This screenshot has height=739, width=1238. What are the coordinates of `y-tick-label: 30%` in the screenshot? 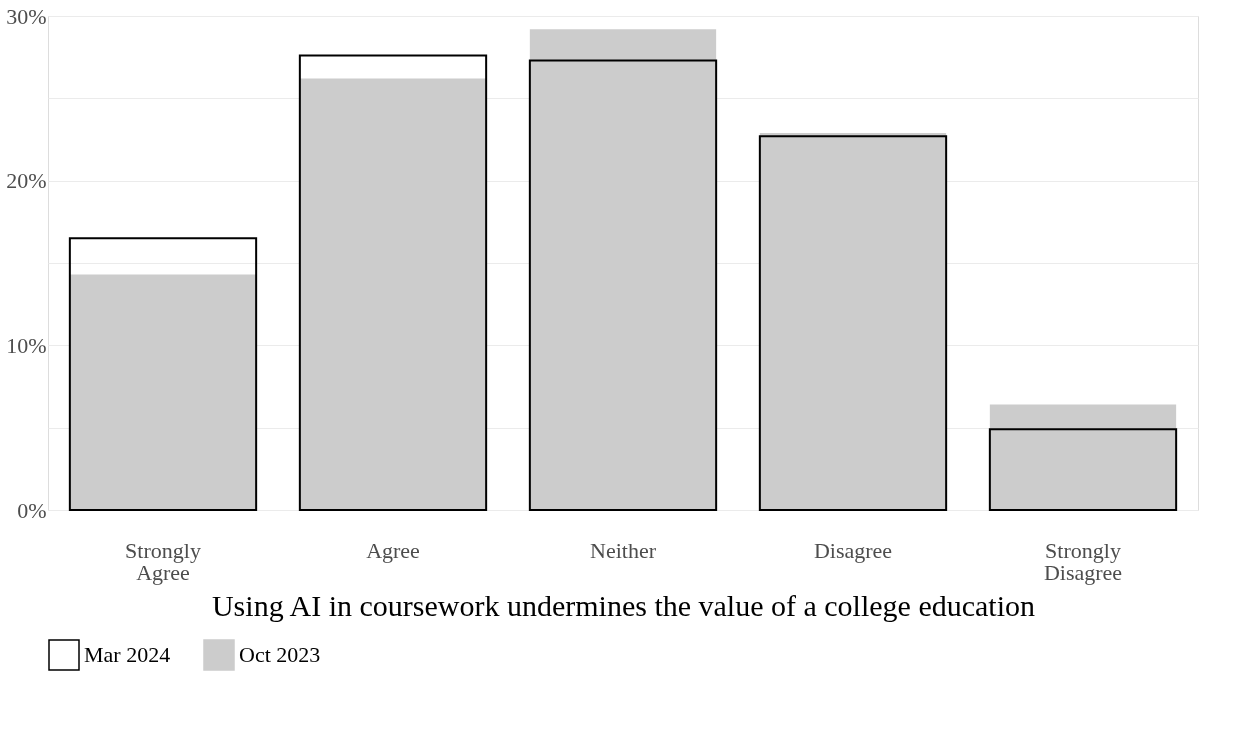 It's located at (26, 16).